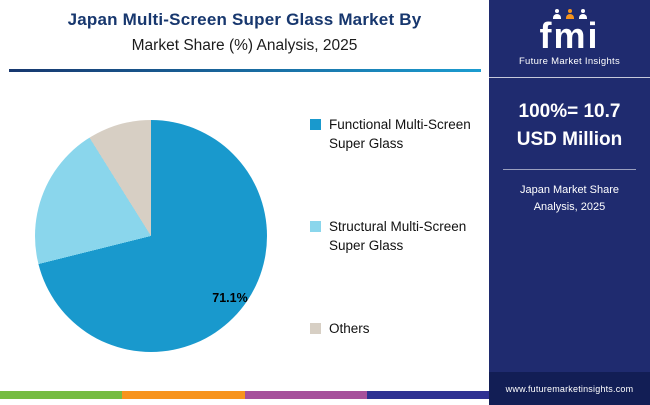 This screenshot has width=650, height=405. I want to click on logo-wordmark: fmi, so click(569, 35).